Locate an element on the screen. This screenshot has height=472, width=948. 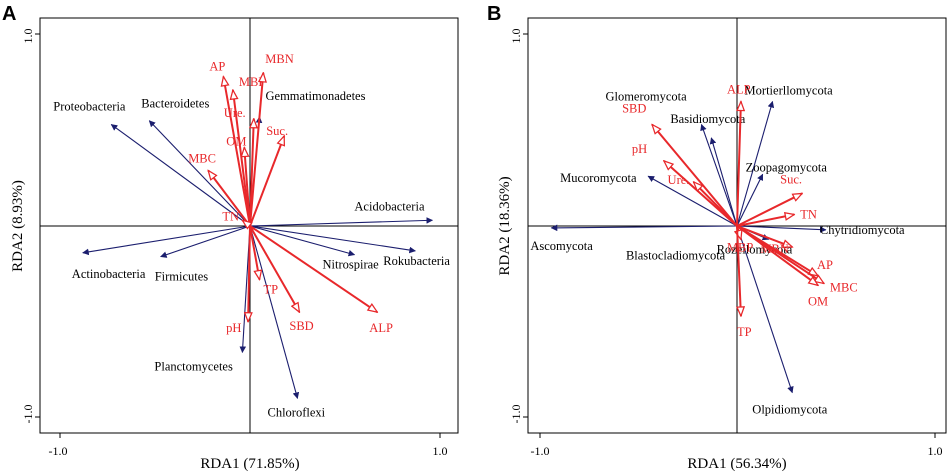
label-bacteroidetes: Bacteroidetes is located at coordinates (175, 104).